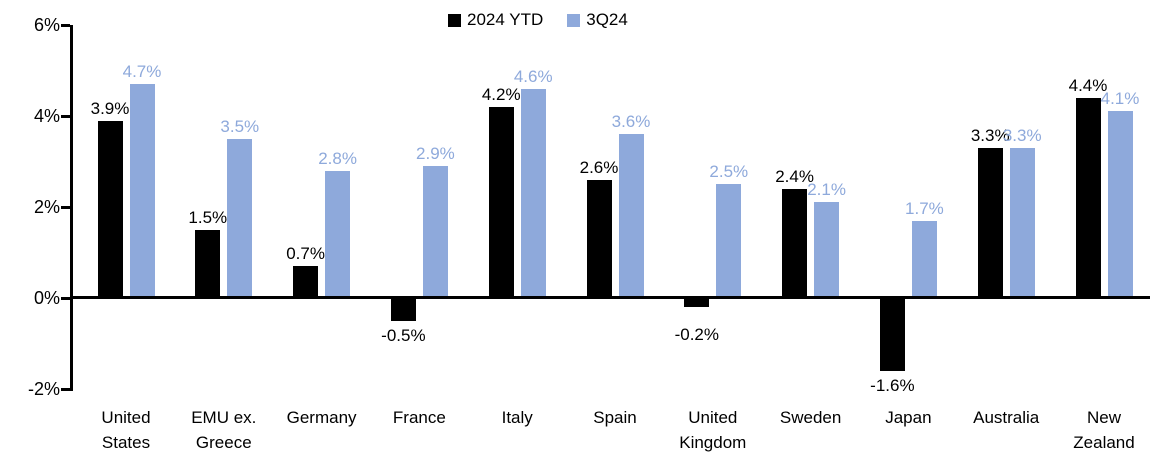 This screenshot has width=1152, height=465. I want to click on x-axis-category-label: Germany, so click(321, 417).